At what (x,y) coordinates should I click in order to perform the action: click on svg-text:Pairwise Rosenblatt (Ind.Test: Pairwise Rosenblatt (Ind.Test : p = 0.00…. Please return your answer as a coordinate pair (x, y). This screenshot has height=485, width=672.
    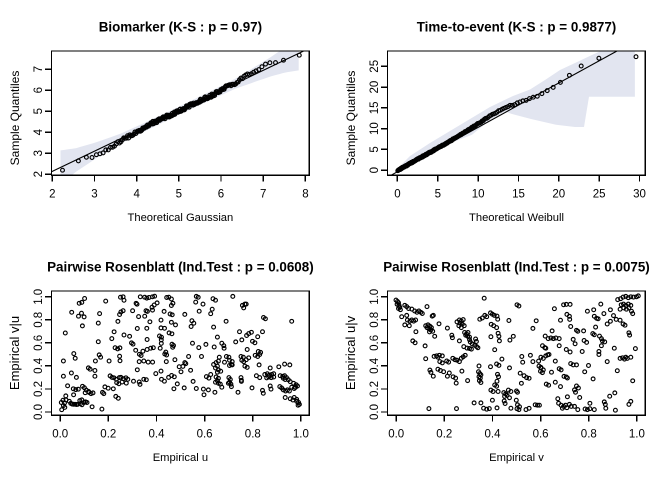
    Looking at the image, I should click on (516, 267).